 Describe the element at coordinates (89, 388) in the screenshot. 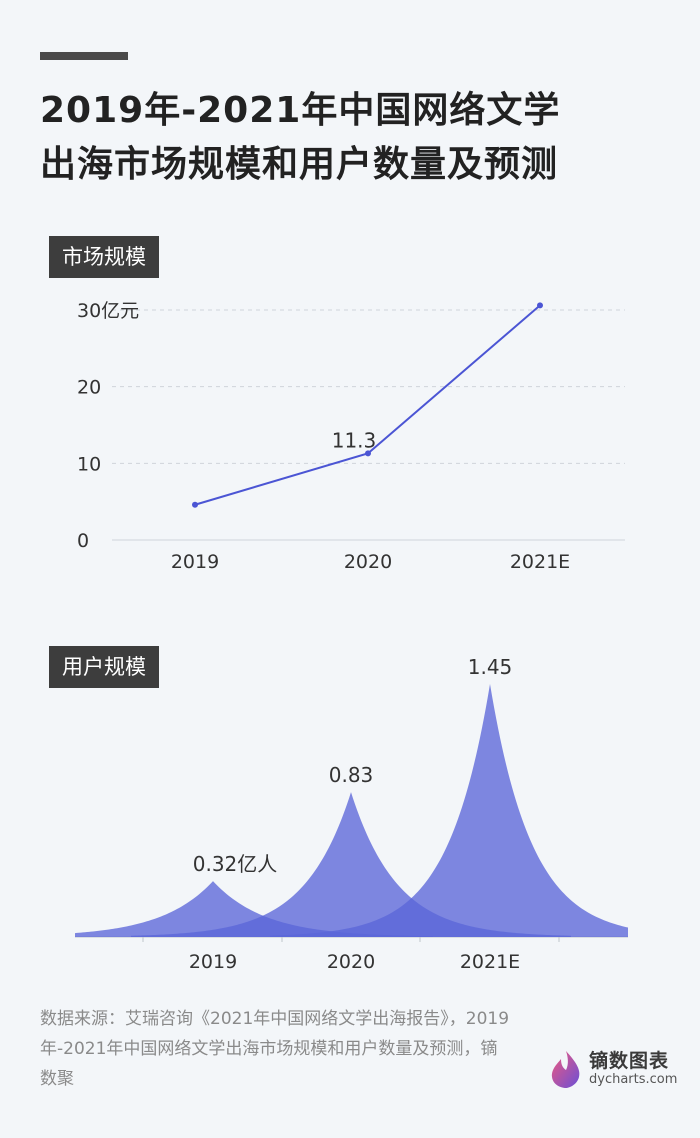

I see `y-tick-label: 20` at that location.